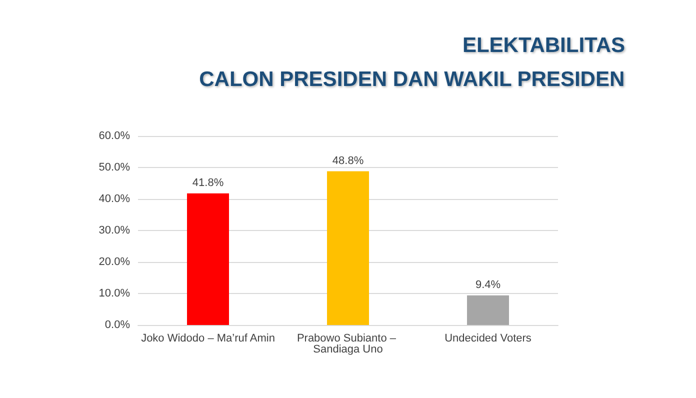 Image resolution: width=696 pixels, height=398 pixels. I want to click on x-tick-label: Joko Widodo – Ma’ruf Amin, so click(208, 338).